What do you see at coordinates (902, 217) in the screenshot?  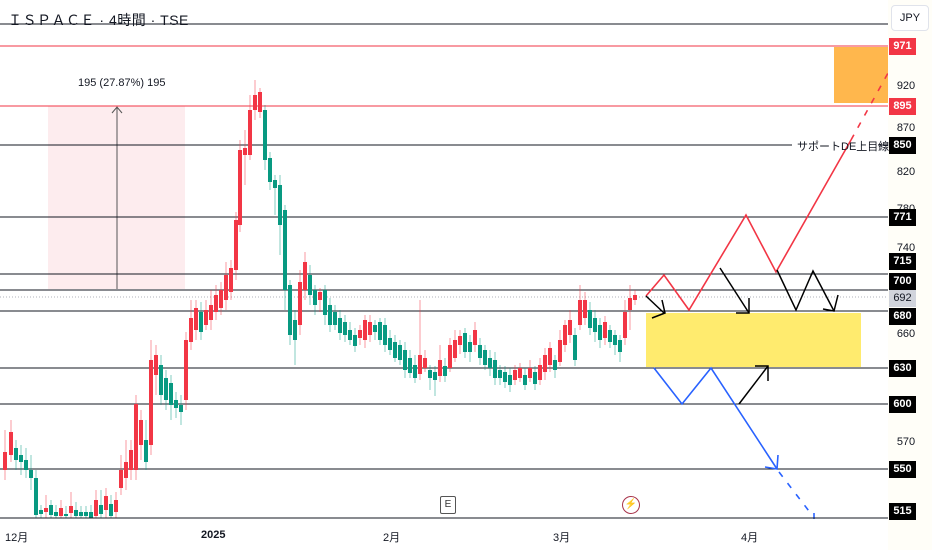 I see `price-badge-771: 771` at bounding box center [902, 217].